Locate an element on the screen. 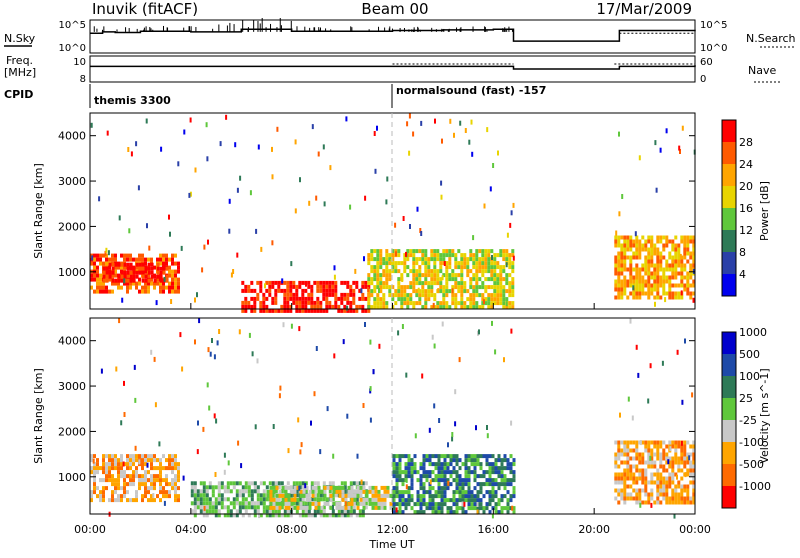  nave-tick-bottom: 0 is located at coordinates (703, 79).